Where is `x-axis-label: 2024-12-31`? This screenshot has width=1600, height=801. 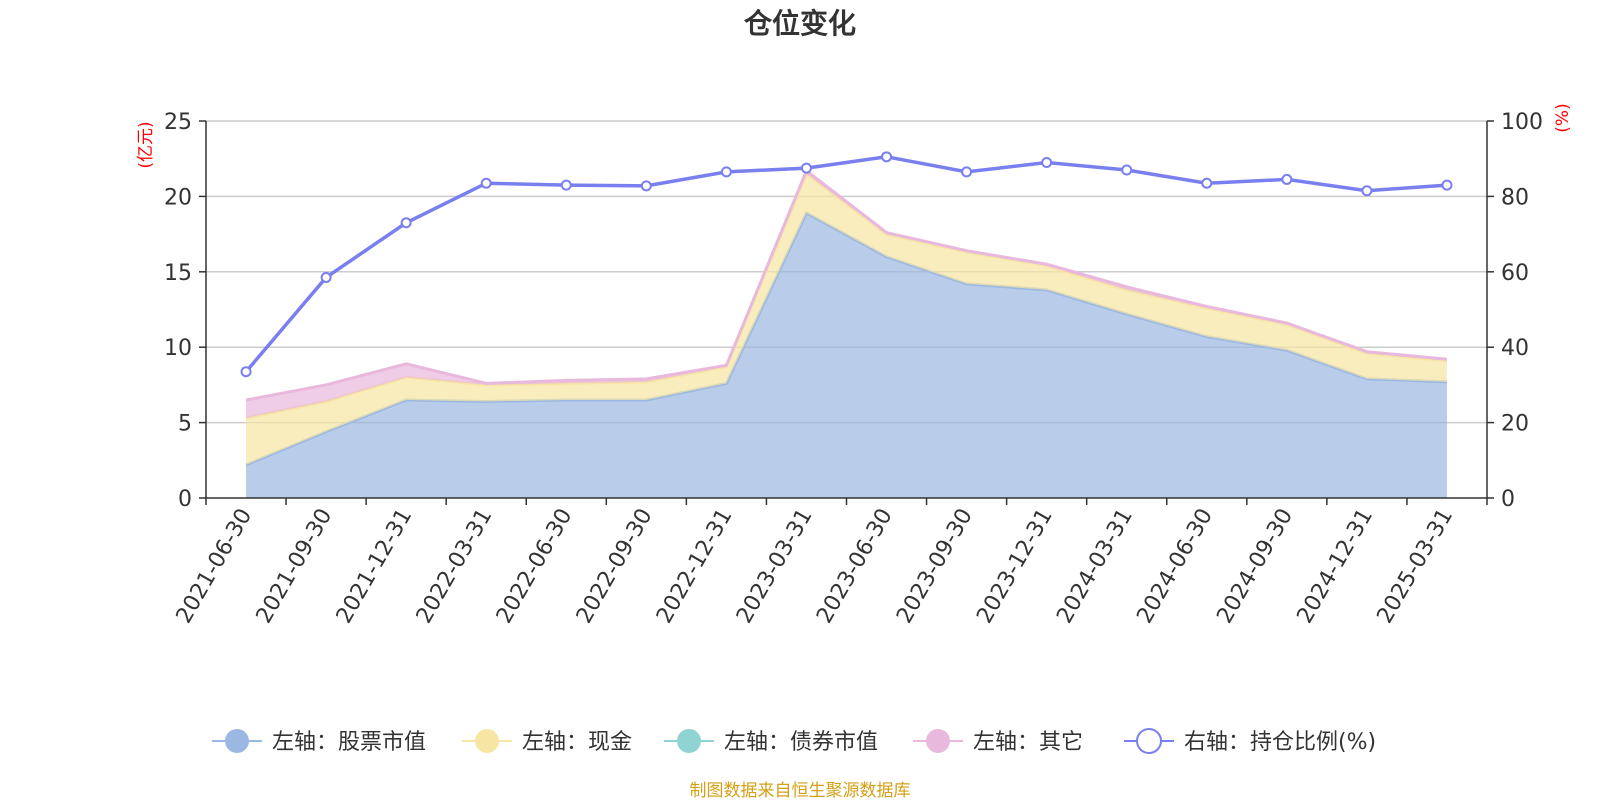 x-axis-label: 2024-12-31 is located at coordinates (1336, 566).